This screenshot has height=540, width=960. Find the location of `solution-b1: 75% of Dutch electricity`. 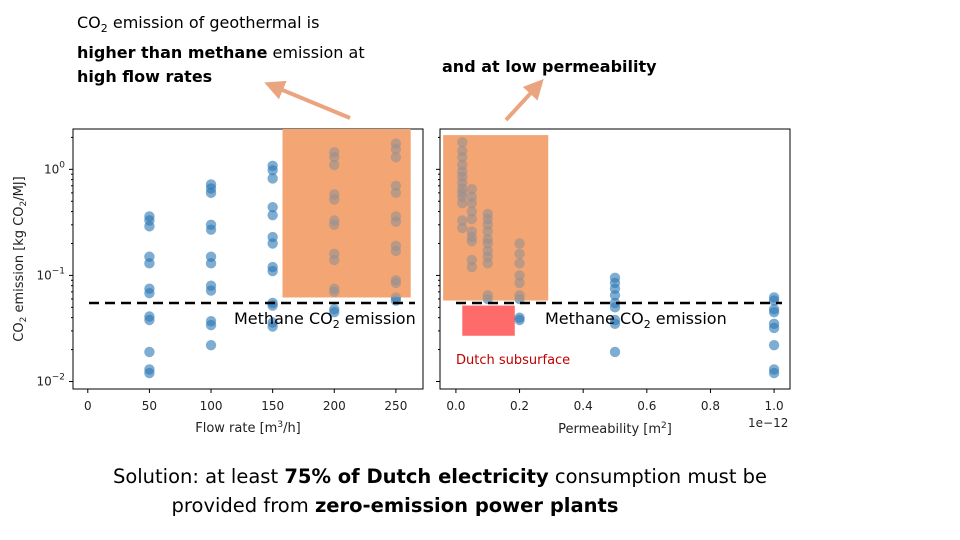

solution-b1: 75% of Dutch electricity is located at coordinates (416, 476).